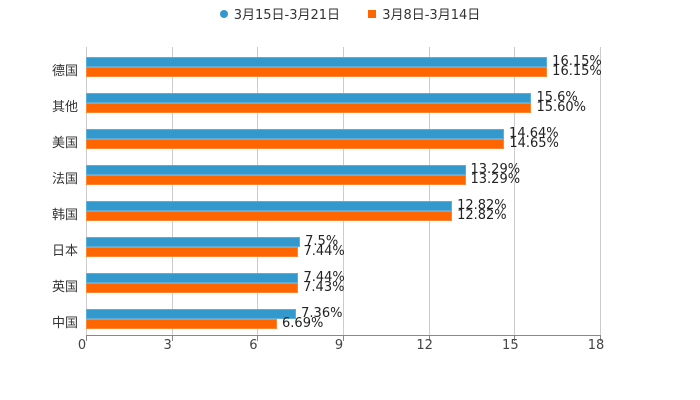  What do you see at coordinates (431, 15) in the screenshot?
I see `legend-label: 3月8日-3月14日` at bounding box center [431, 15].